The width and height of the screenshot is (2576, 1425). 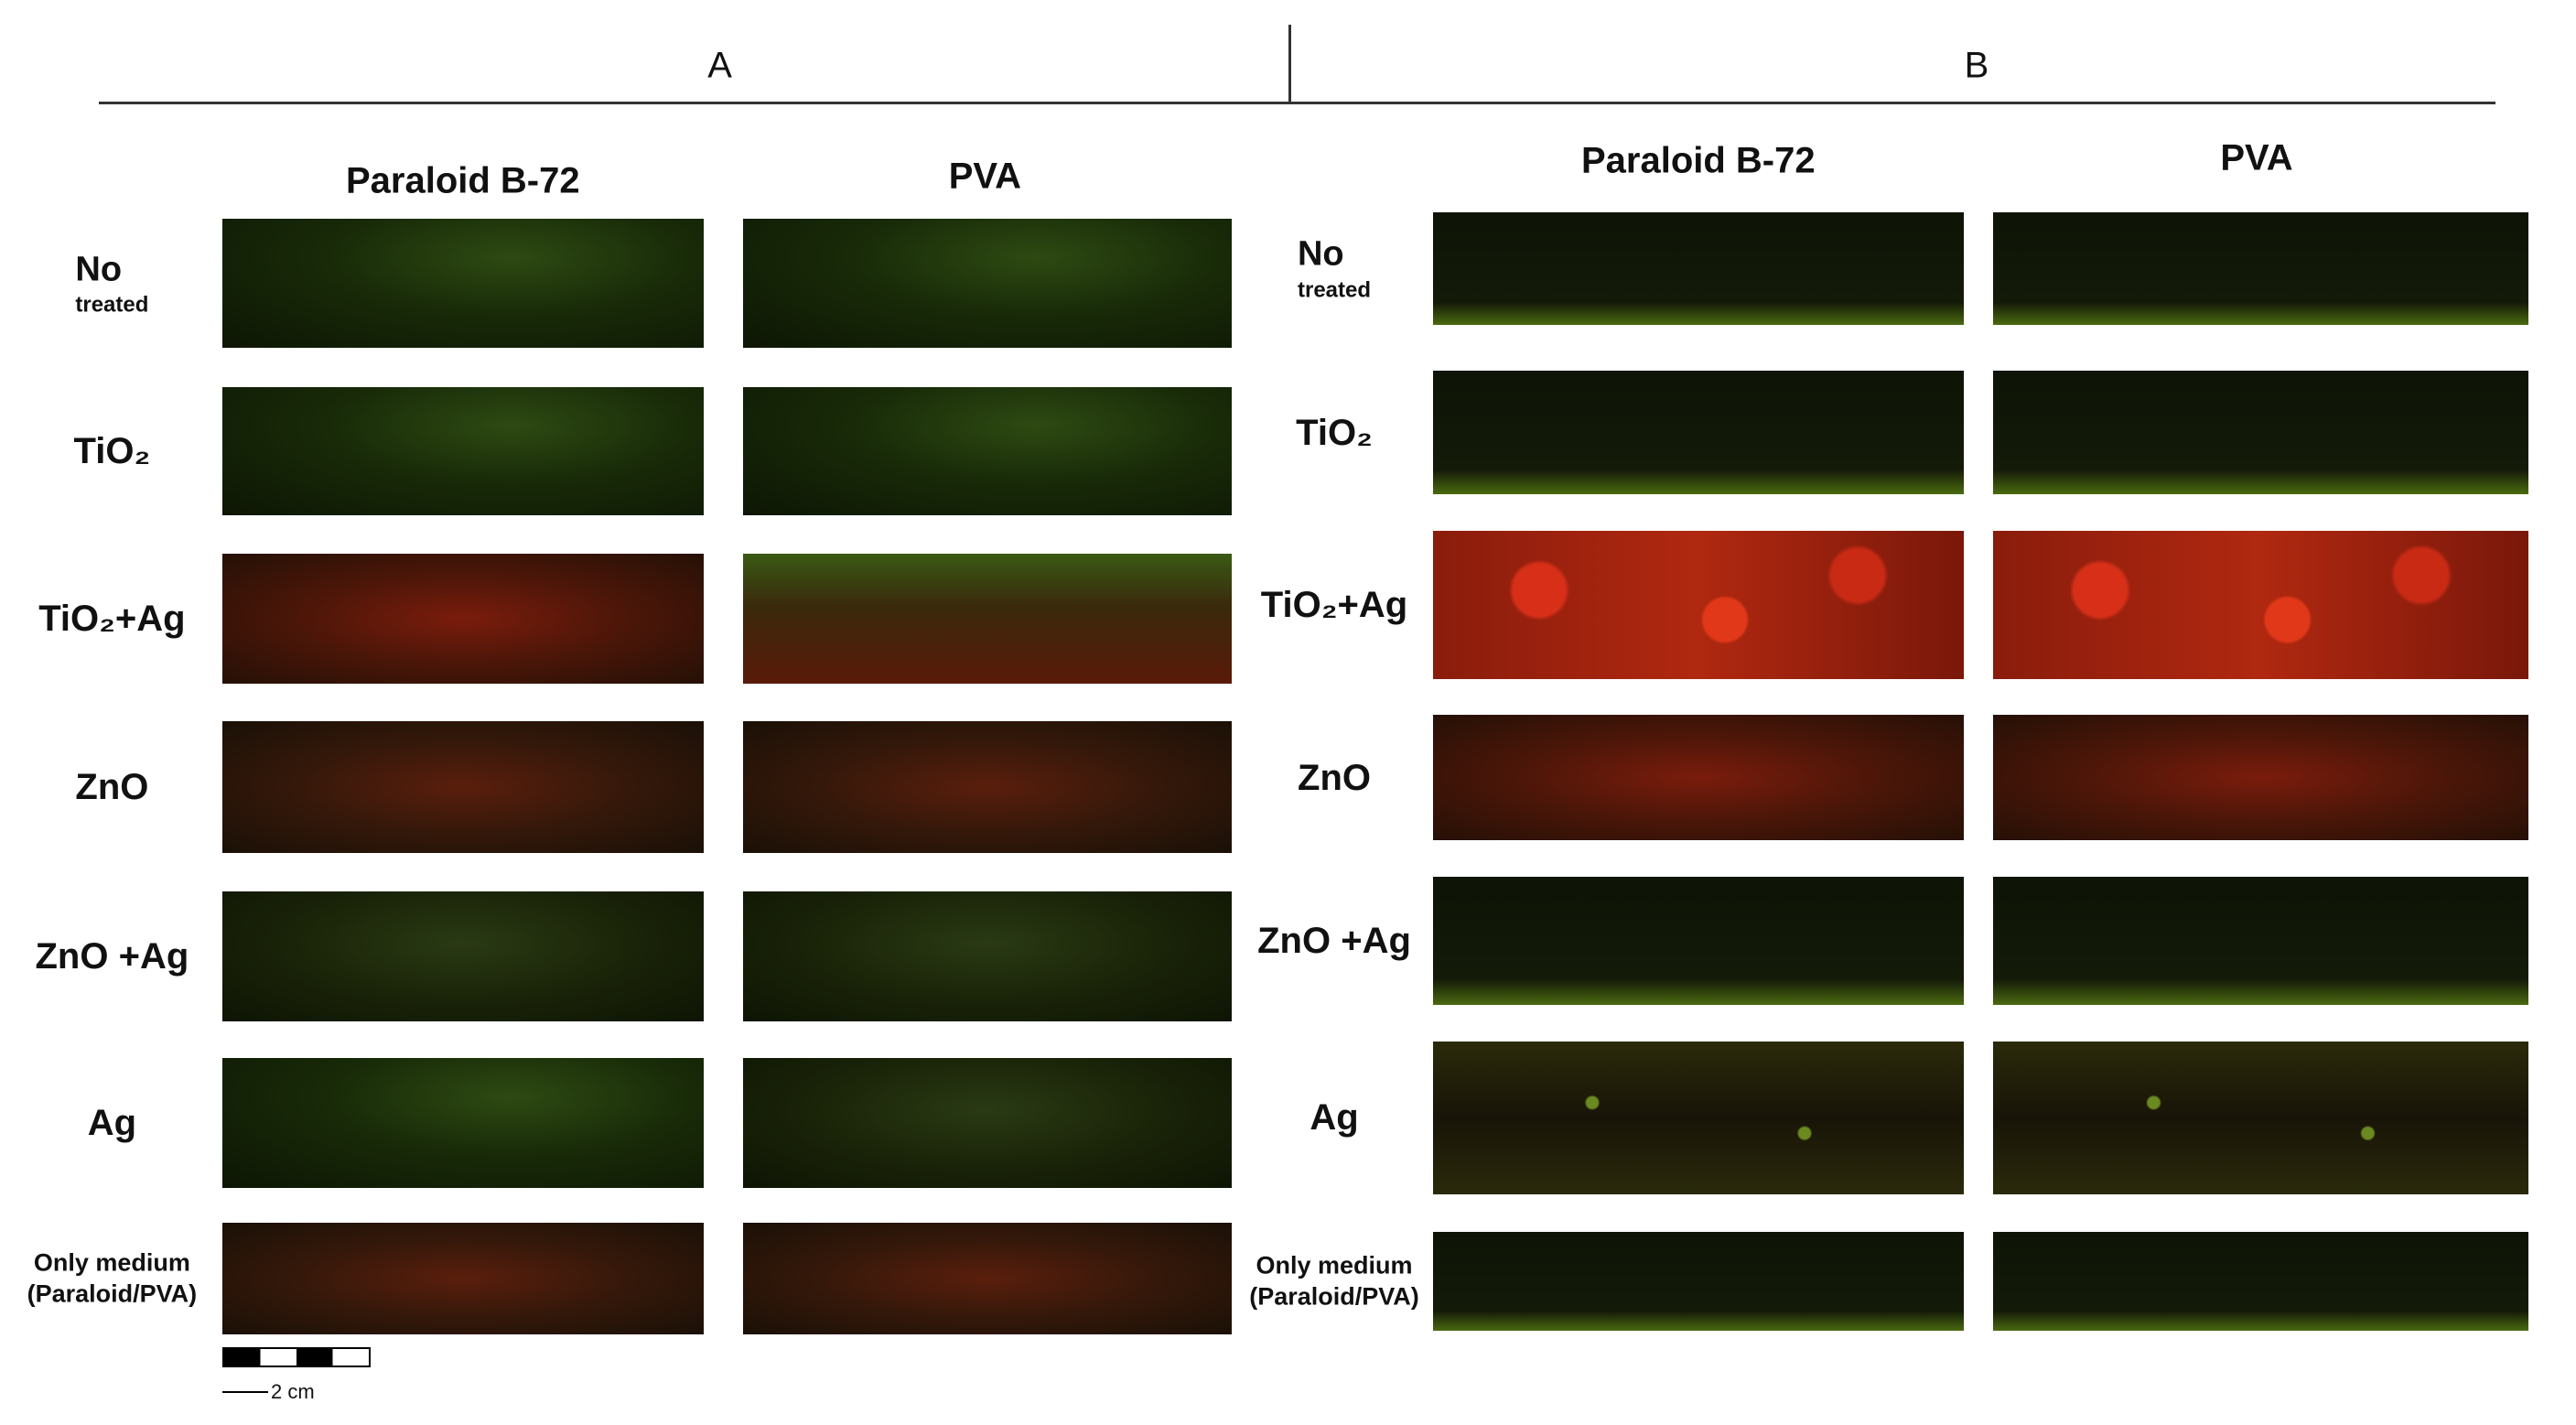 What do you see at coordinates (296, 1357) in the screenshot?
I see `scale-bar` at bounding box center [296, 1357].